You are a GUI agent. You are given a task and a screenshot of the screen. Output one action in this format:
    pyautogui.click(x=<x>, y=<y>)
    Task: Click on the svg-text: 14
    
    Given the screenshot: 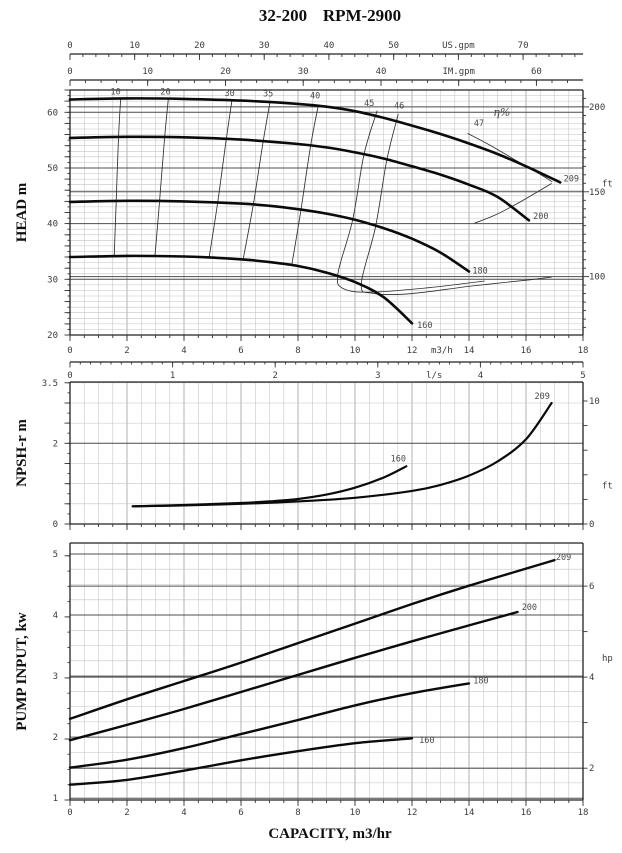 What is the action you would take?
    pyautogui.click(x=469, y=351)
    